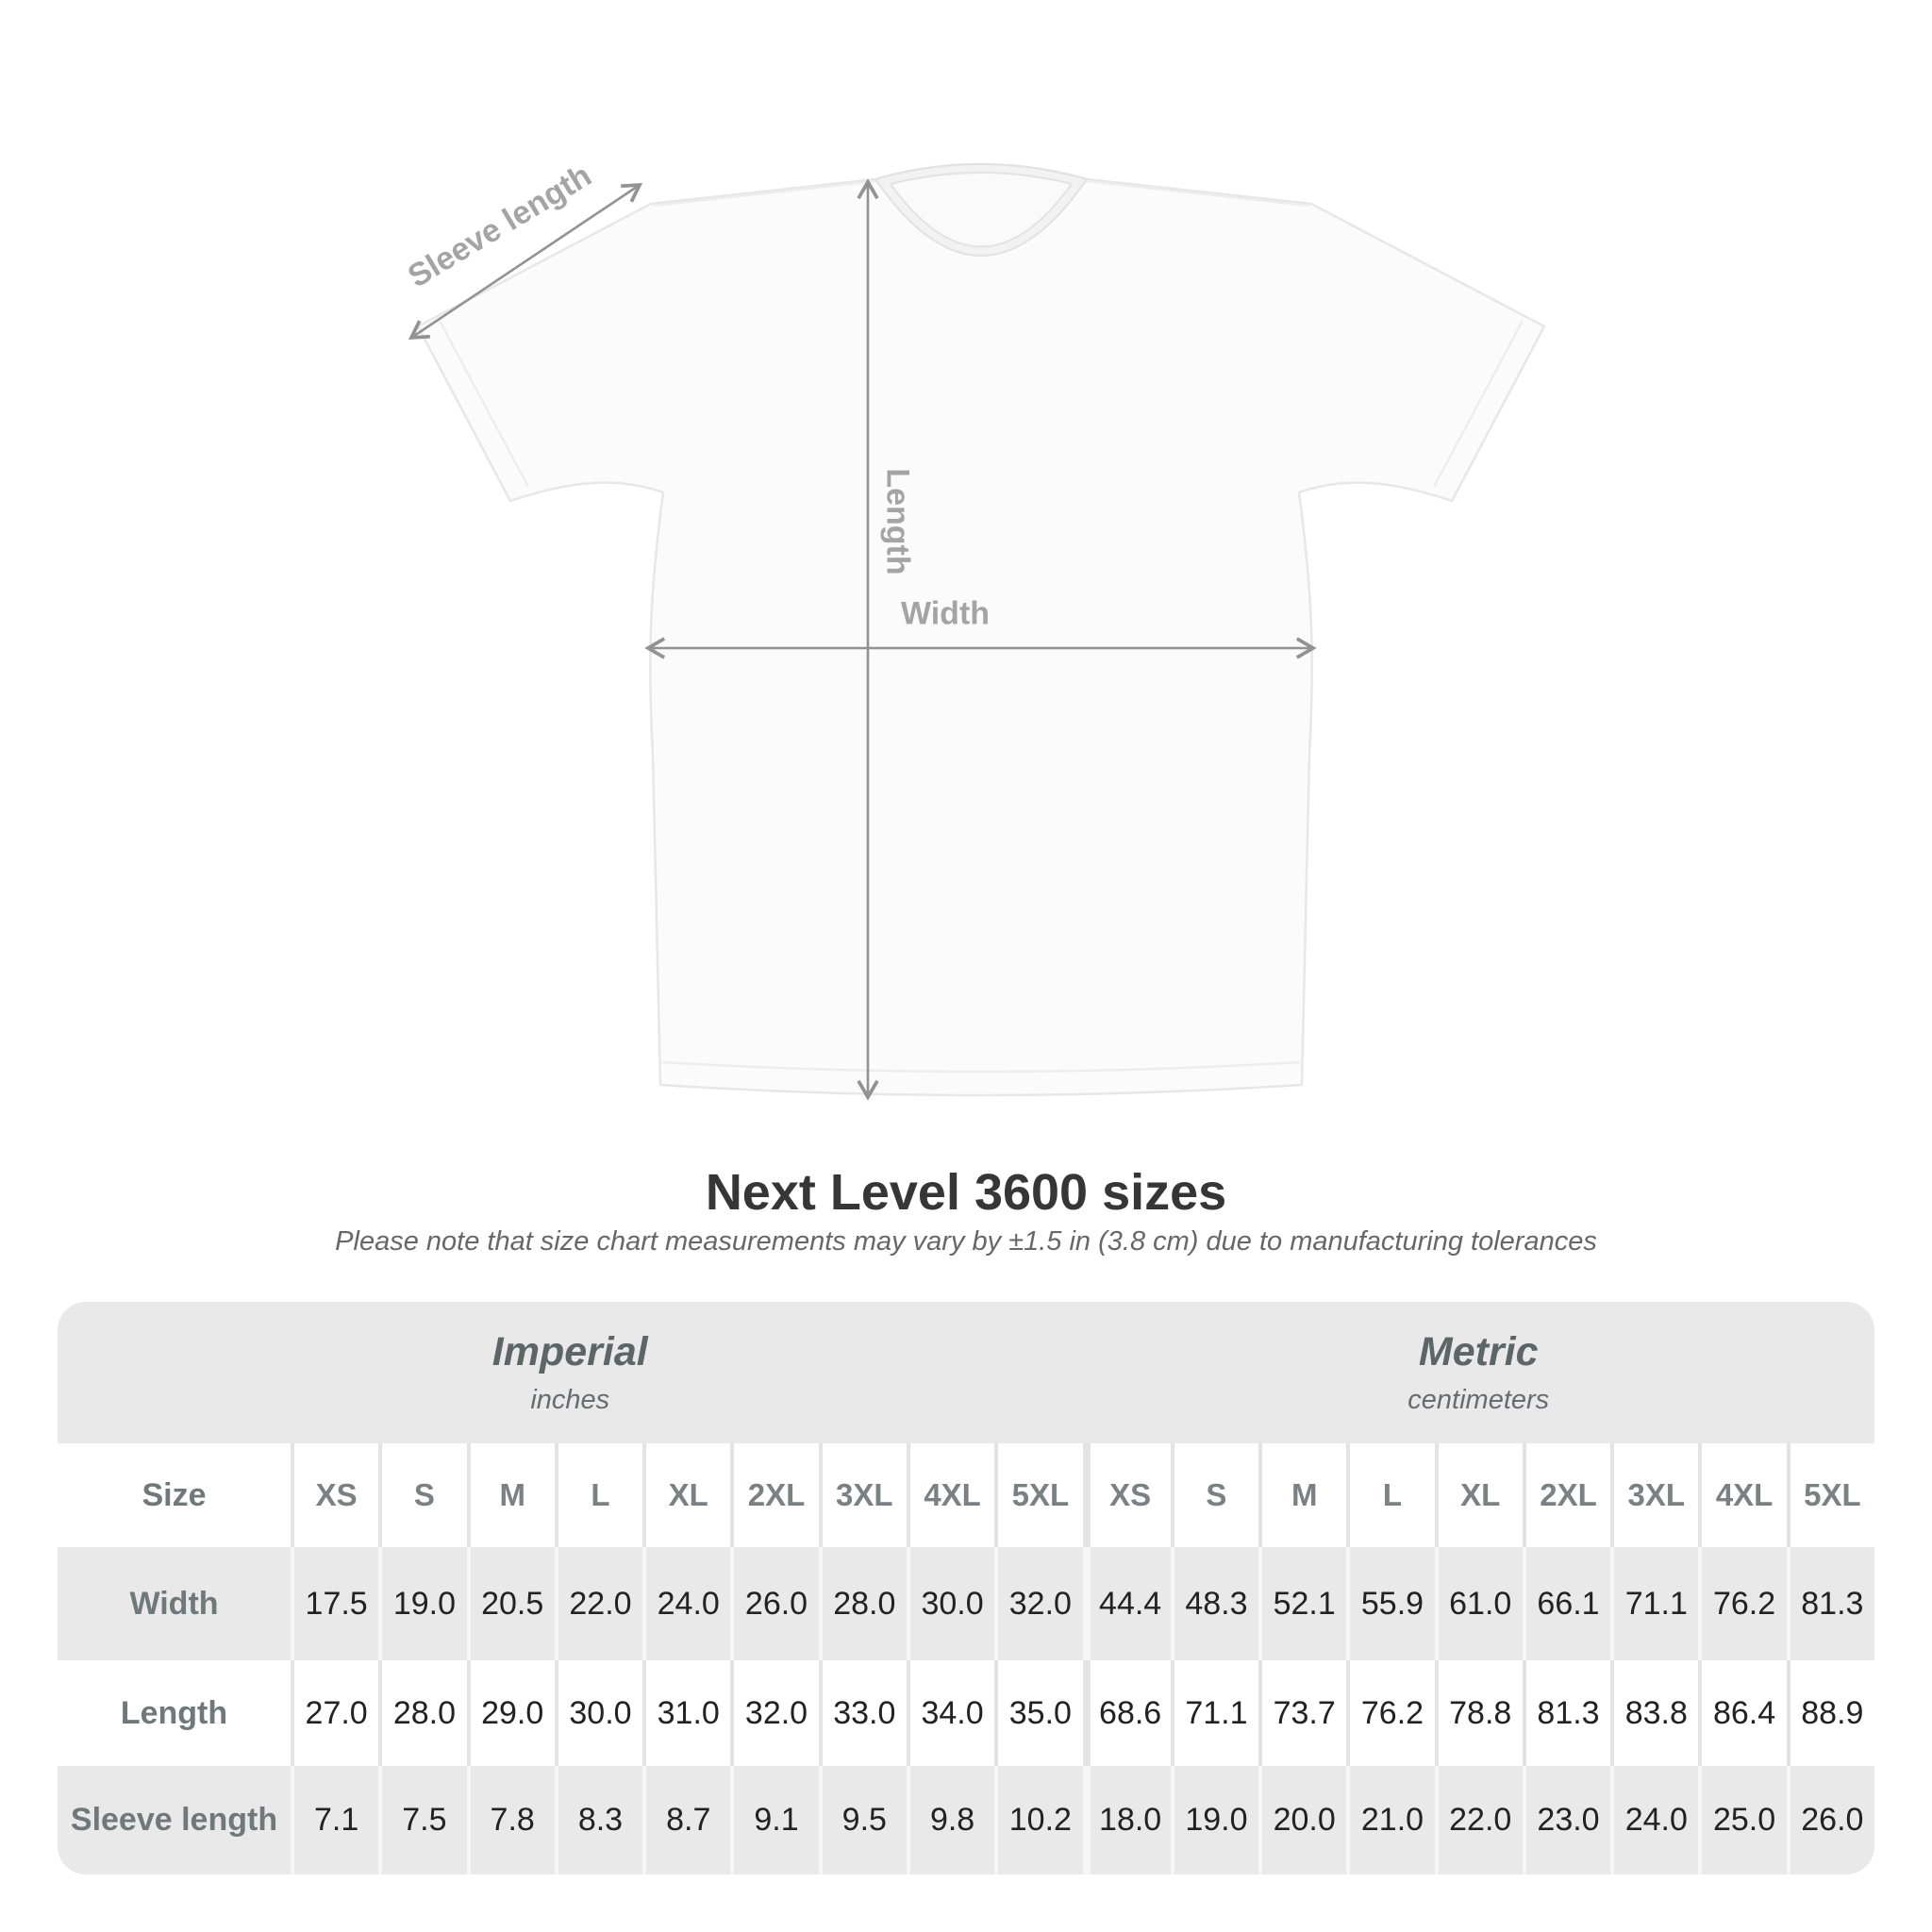 Image resolution: width=1932 pixels, height=1932 pixels. I want to click on width-imperial-3XL: 28.0, so click(862, 1603).